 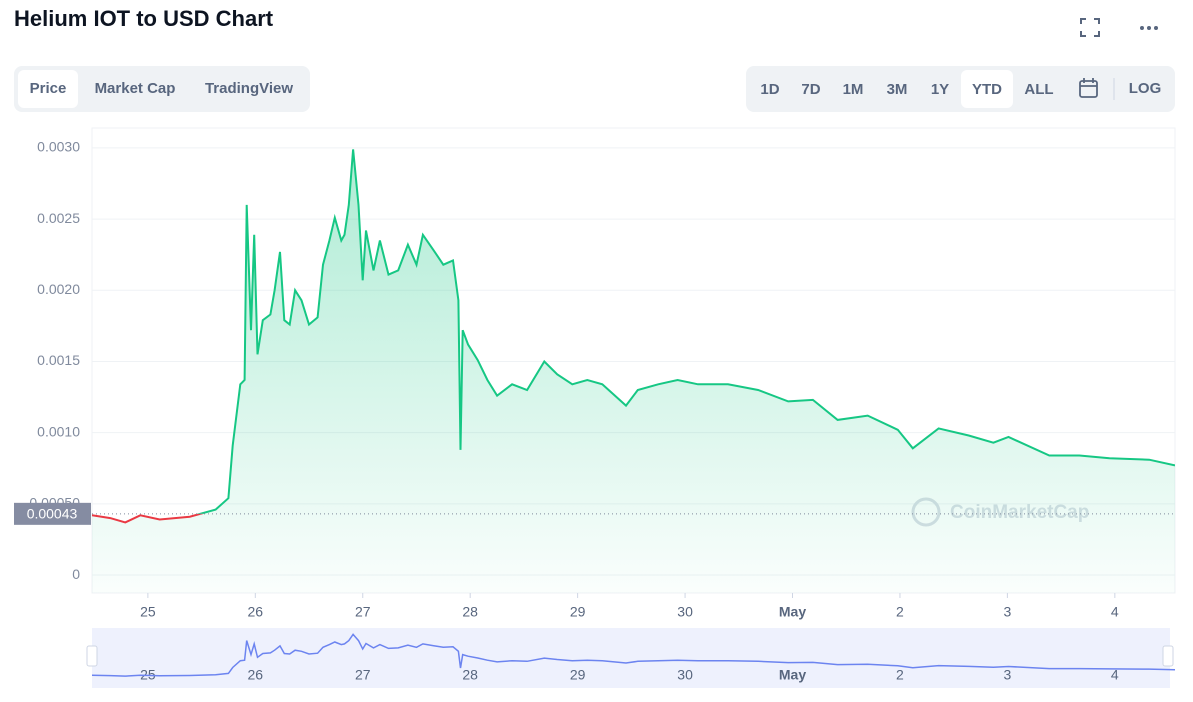 What do you see at coordinates (148, 612) in the screenshot?
I see `x-tick-label: 25` at bounding box center [148, 612].